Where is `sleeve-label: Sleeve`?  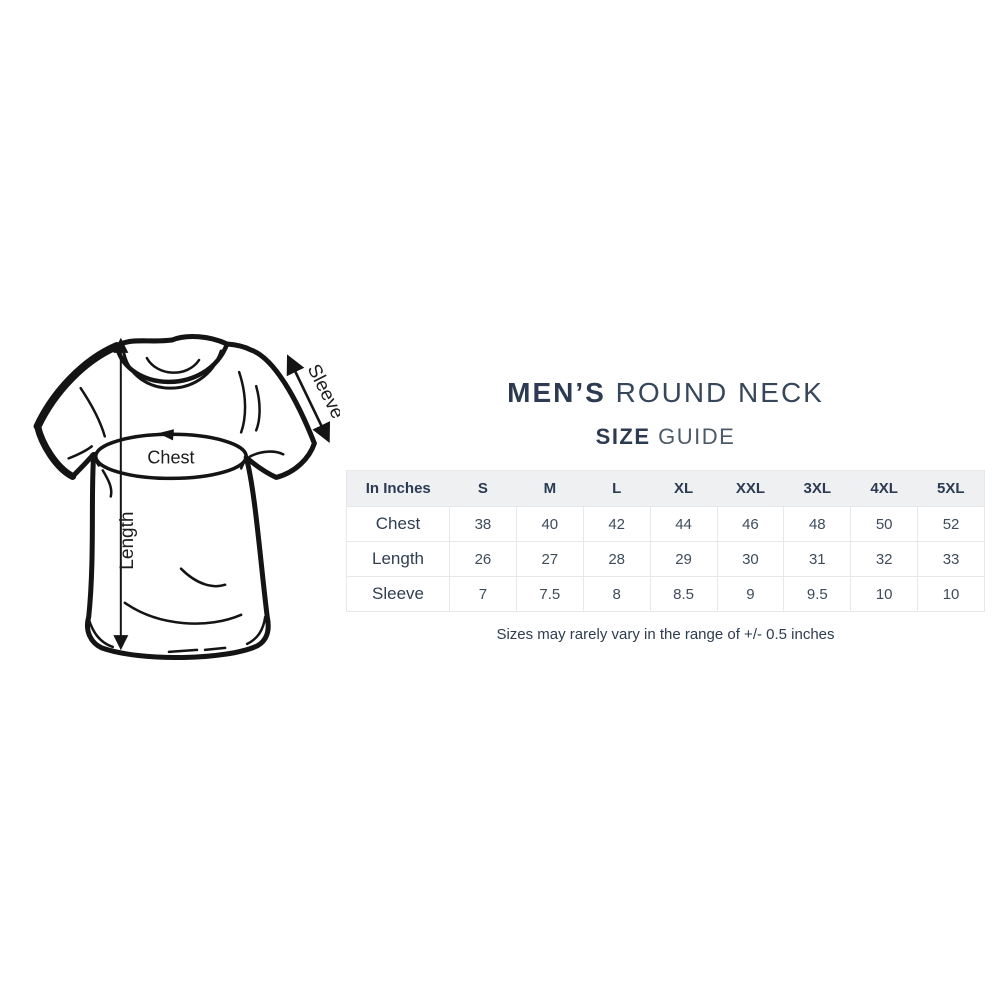
sleeve-label: Sleeve is located at coordinates (321, 391).